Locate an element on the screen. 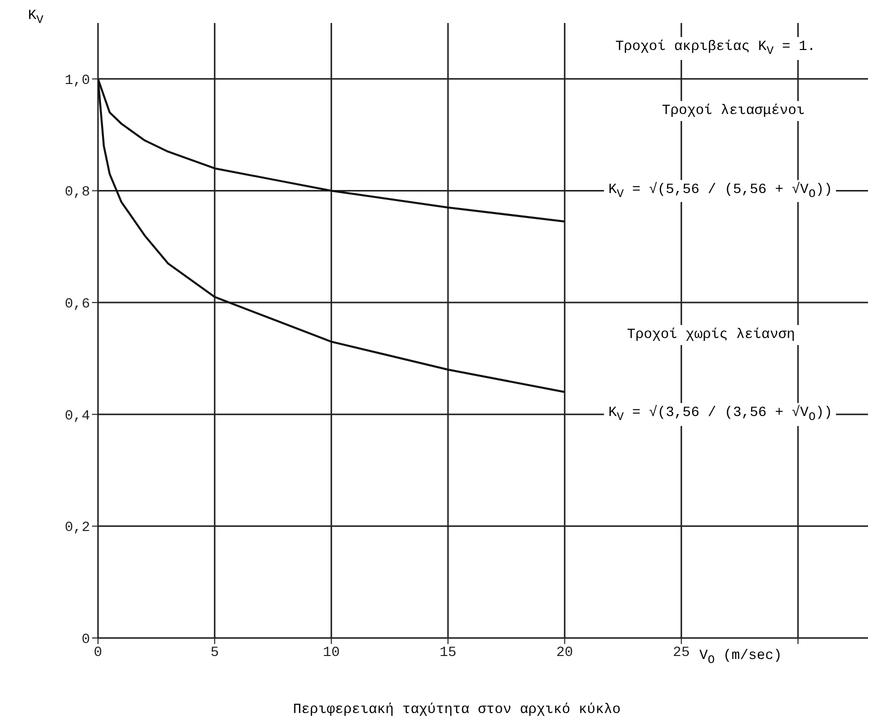  y-axis-title: K$_{V}$ is located at coordinates (36, 17).